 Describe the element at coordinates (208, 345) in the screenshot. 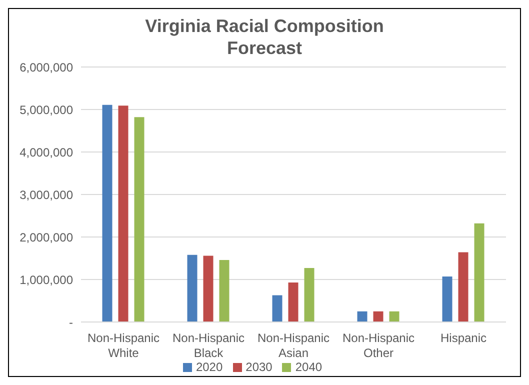

I see `x-tick-label: Non-Hispanic Black` at that location.